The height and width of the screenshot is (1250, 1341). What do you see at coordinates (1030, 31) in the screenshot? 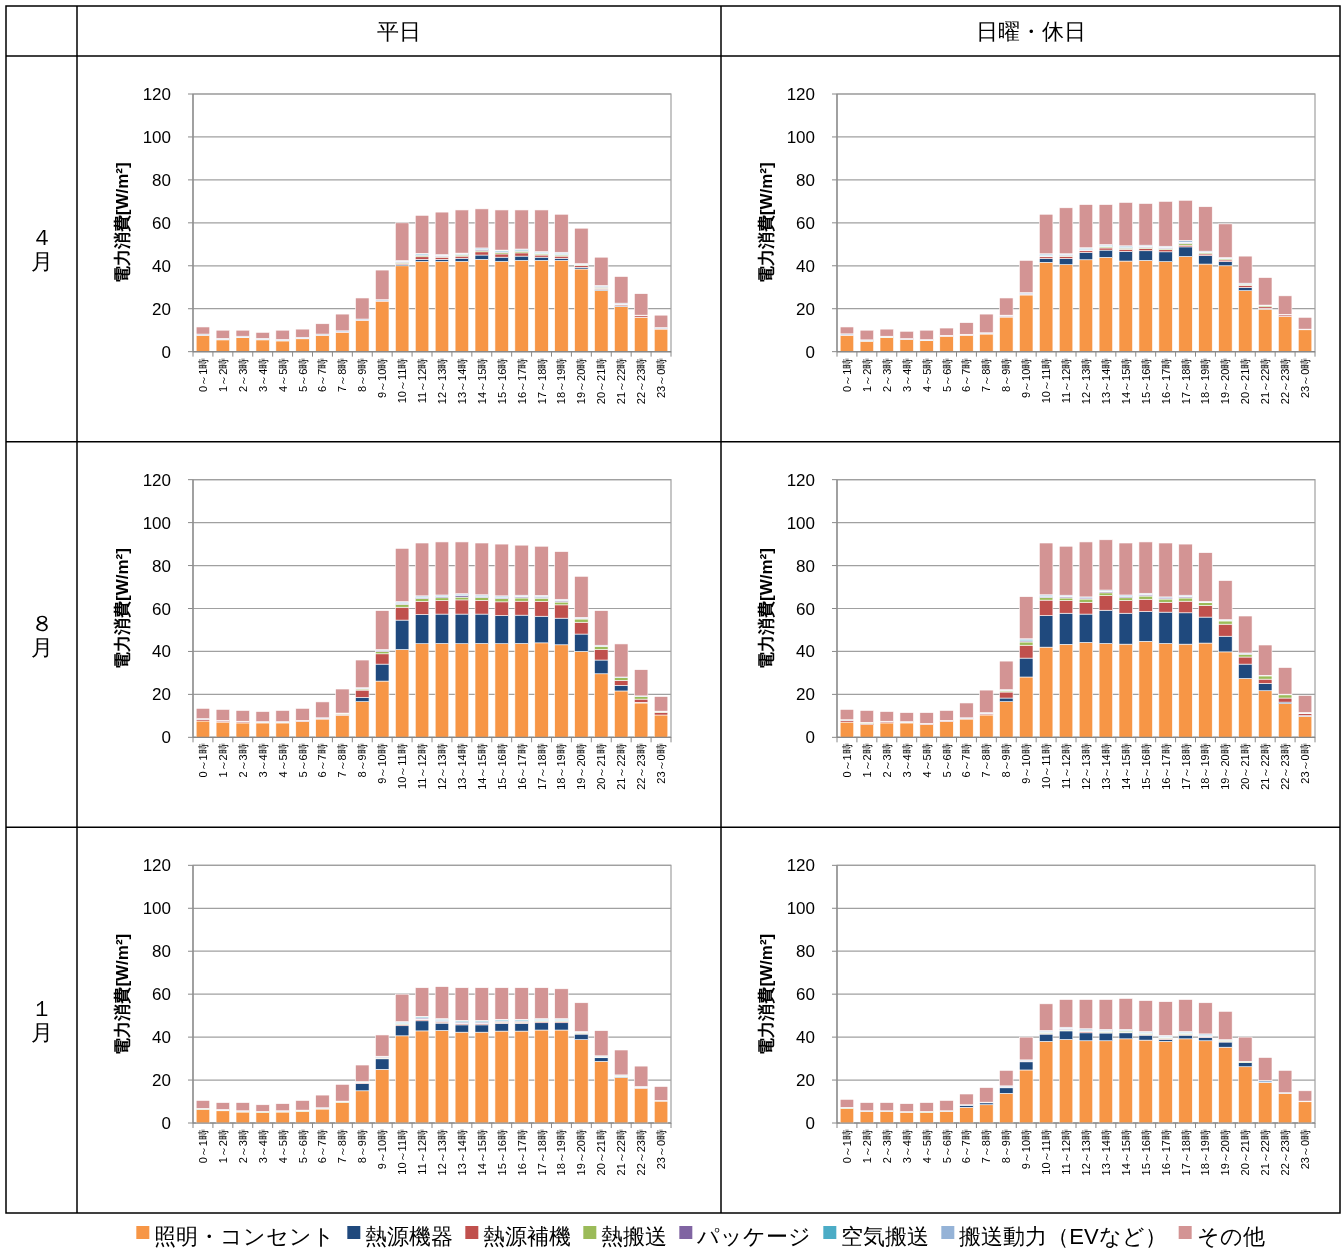
I see `chart-title: 日曜・休日` at bounding box center [1030, 31].